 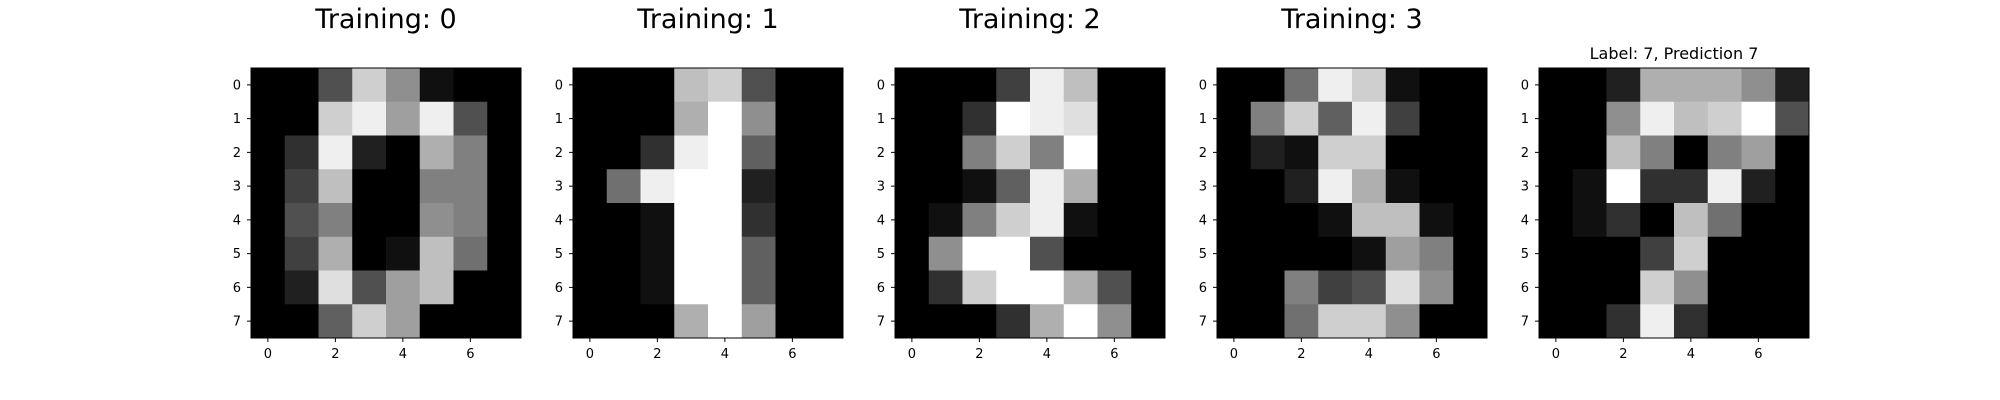 I want to click on x-tick-label: 0, so click(x=1556, y=354).